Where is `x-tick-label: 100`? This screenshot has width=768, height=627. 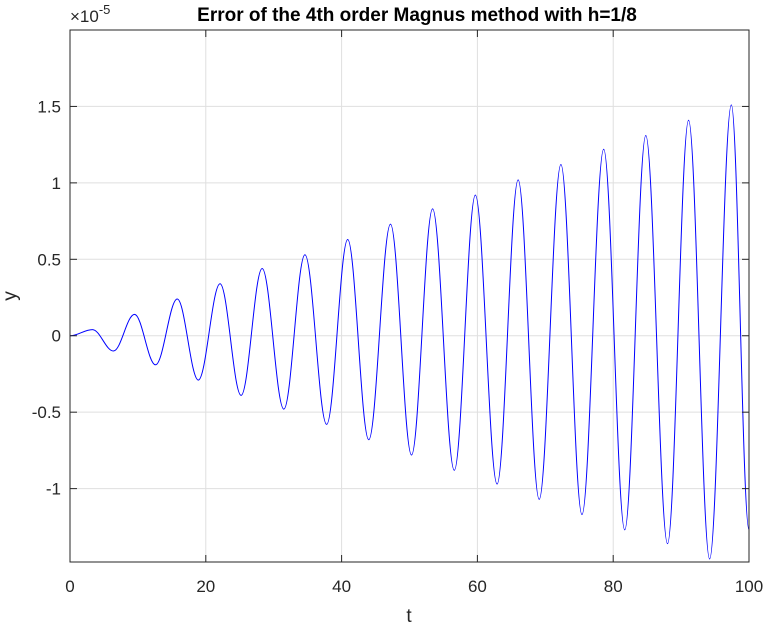 x-tick-label: 100 is located at coordinates (749, 586).